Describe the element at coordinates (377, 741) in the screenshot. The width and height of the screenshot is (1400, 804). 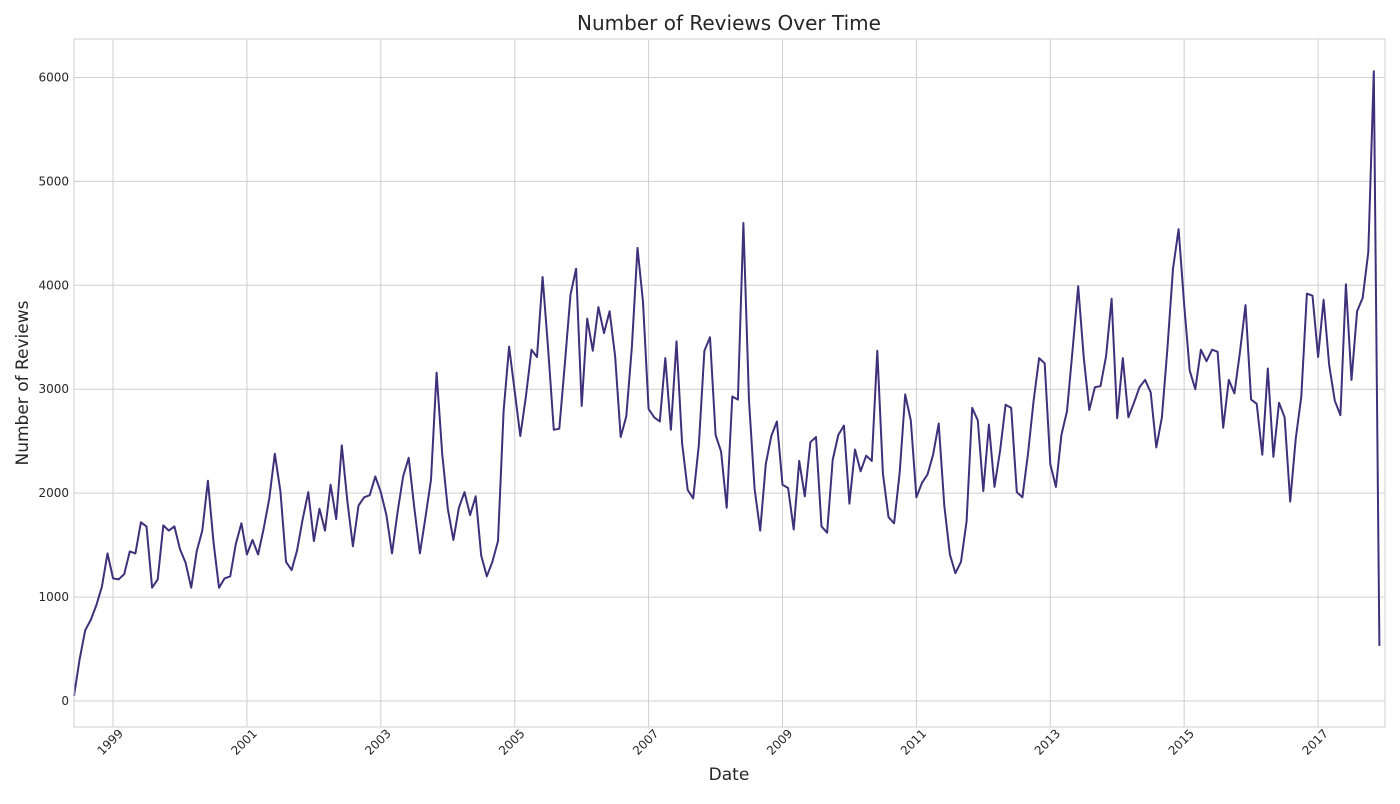
I see `x-tick-label: 2003` at that location.